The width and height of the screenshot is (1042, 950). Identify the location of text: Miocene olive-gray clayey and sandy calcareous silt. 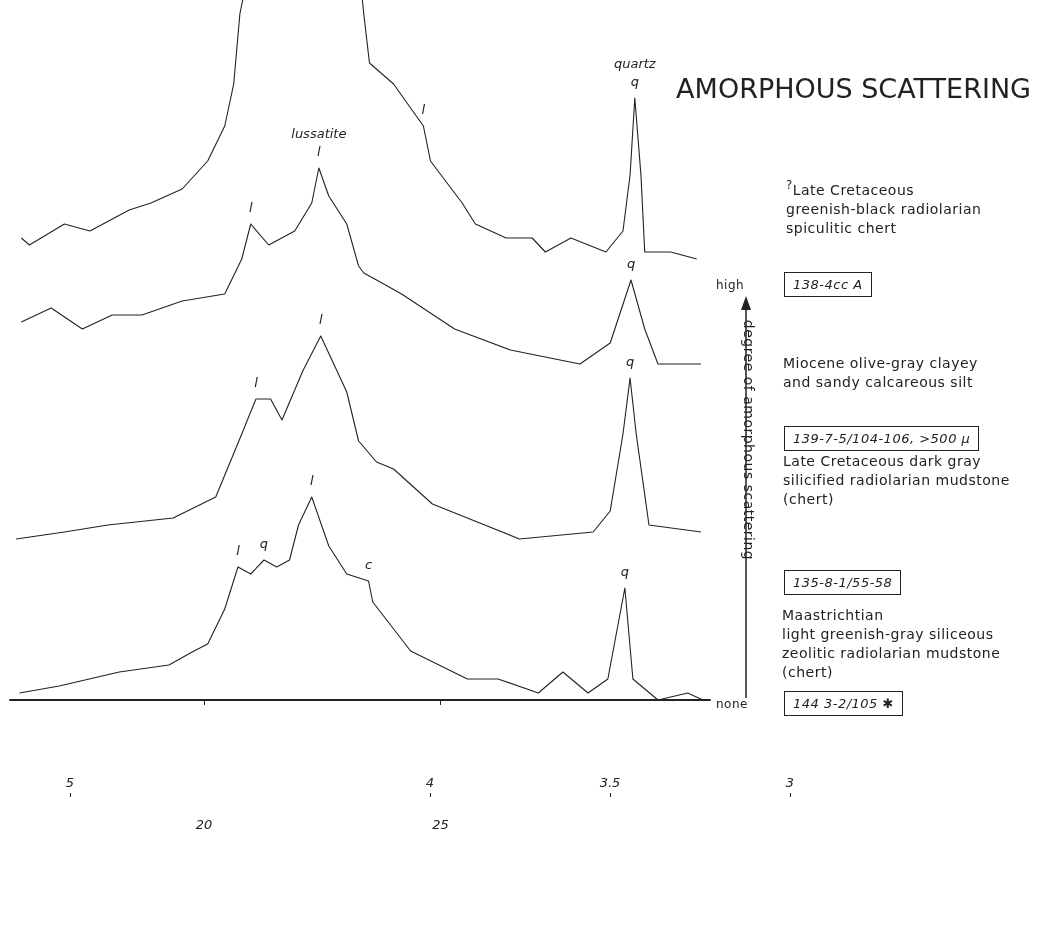
(880, 373).